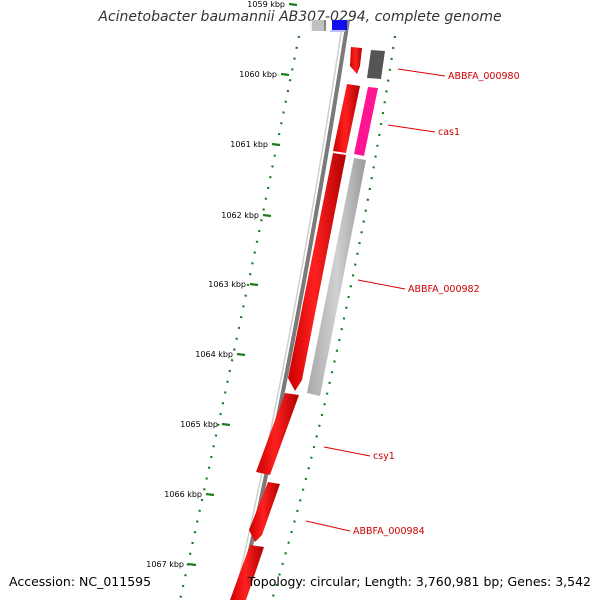  What do you see at coordinates (165, 564) in the screenshot?
I see `tick-label: 1067 kbp` at bounding box center [165, 564].